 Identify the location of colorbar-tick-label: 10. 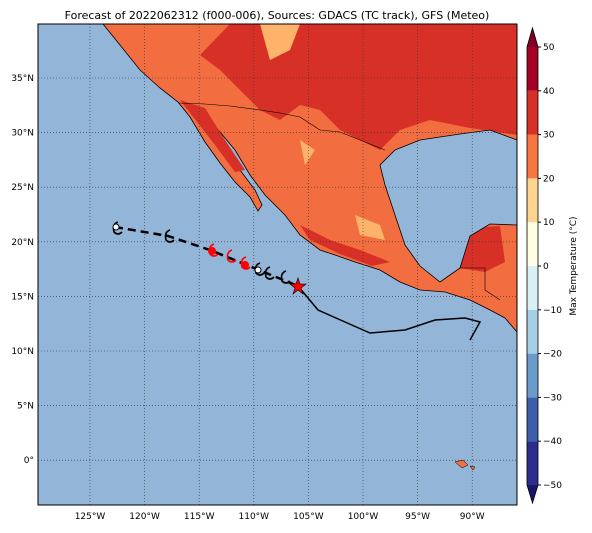
(549, 223).